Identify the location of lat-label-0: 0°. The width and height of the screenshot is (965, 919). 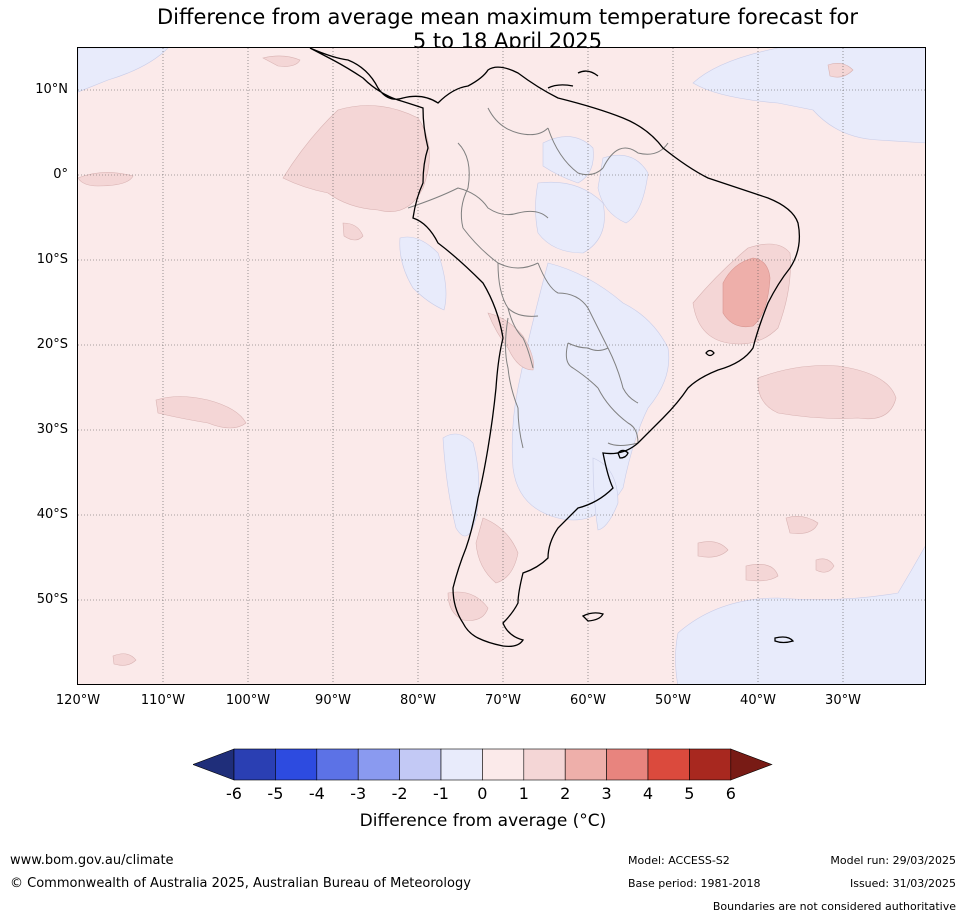
(60, 174).